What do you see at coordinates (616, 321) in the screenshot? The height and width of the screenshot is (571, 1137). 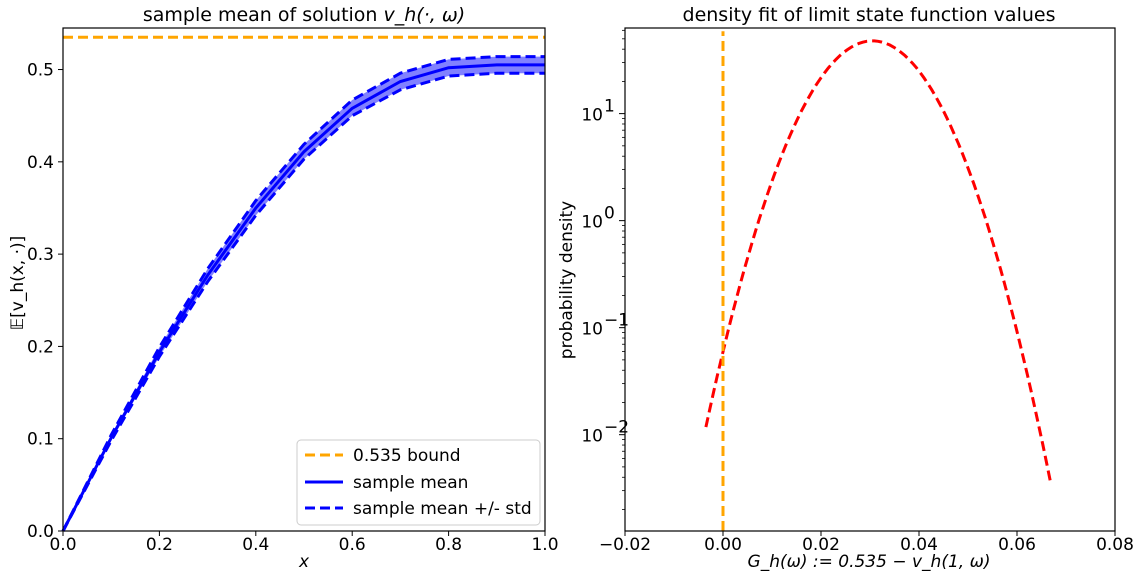 I see `y-tick-exponent: −1` at bounding box center [616, 321].